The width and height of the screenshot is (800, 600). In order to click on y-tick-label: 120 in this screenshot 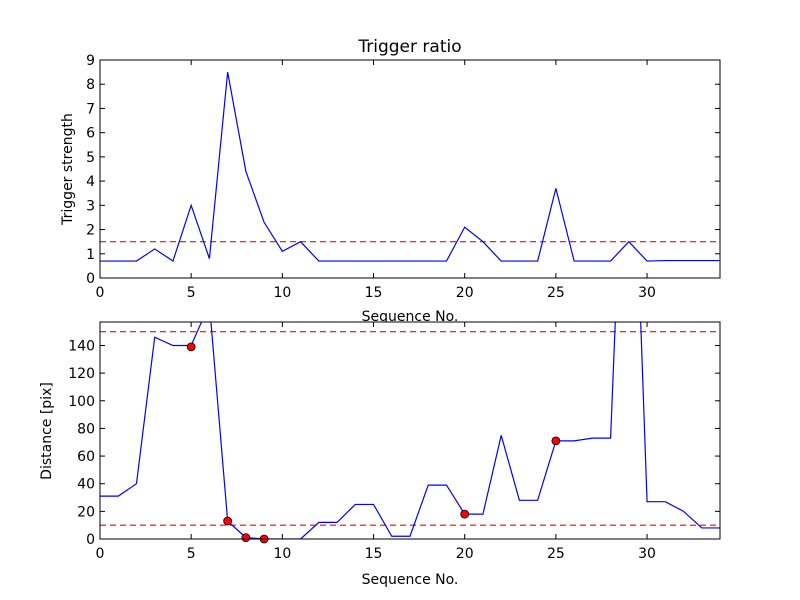, I will do `click(81, 374)`.